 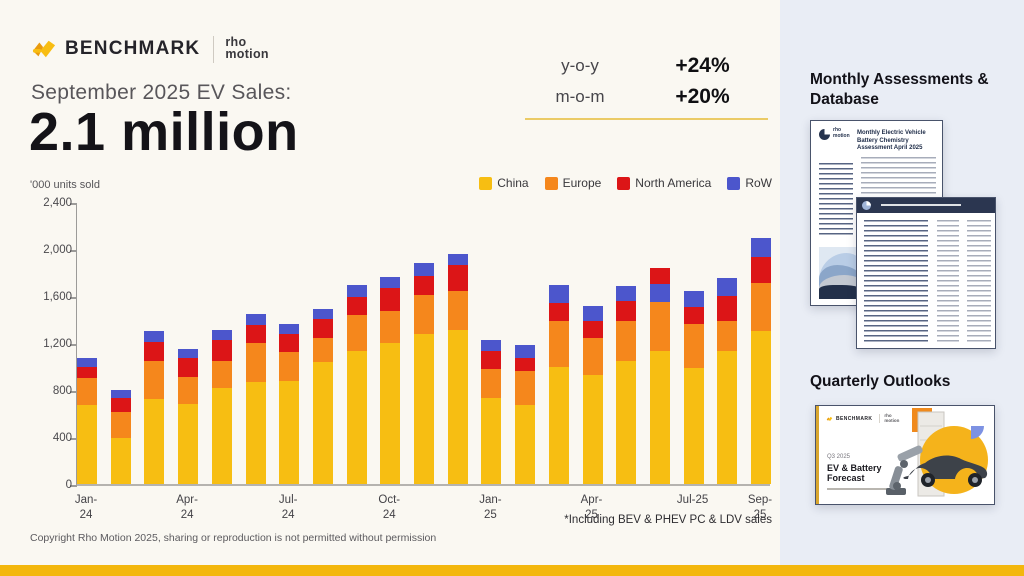 I want to click on doc3-rho-line1: rho, so click(x=888, y=415).